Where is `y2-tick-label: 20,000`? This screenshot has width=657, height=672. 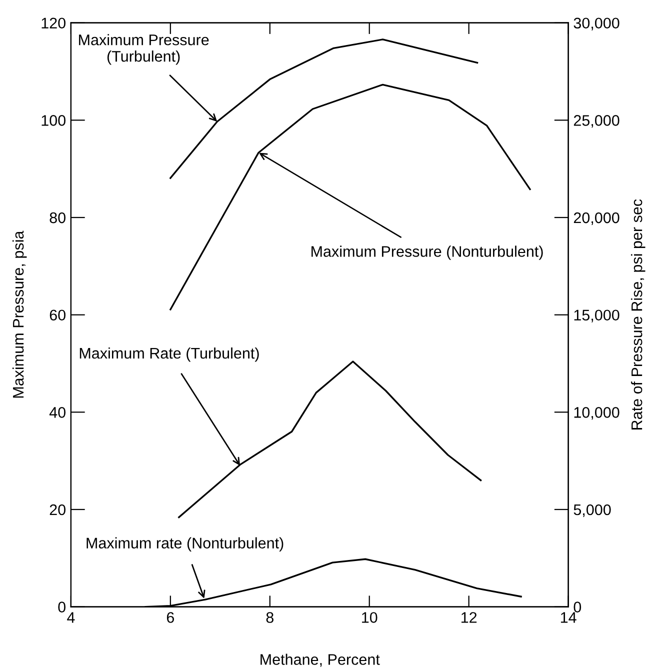
y2-tick-label: 20,000 is located at coordinates (597, 218).